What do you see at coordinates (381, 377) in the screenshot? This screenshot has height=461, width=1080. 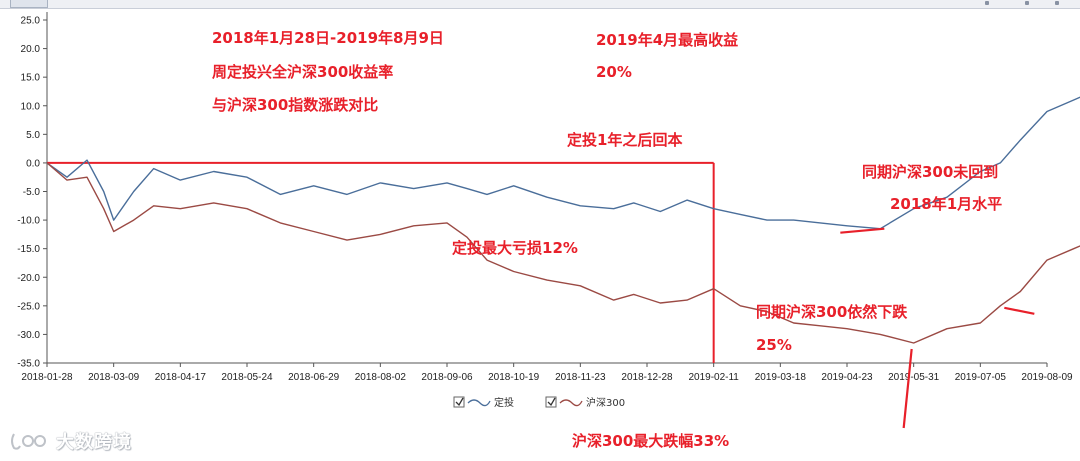 I see `x-tick-label: 2018-08-02` at bounding box center [381, 377].